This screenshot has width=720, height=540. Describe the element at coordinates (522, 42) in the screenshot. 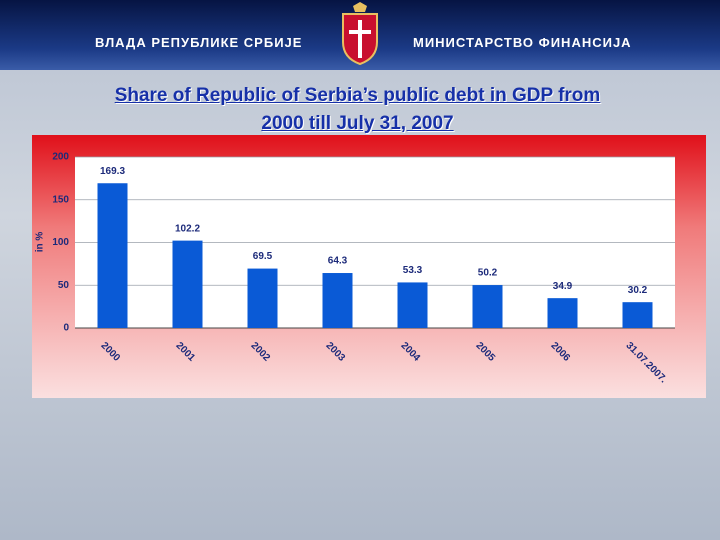

I see `header-right: МИНИСТАРСТВО ФИНАНСИЈА` at that location.